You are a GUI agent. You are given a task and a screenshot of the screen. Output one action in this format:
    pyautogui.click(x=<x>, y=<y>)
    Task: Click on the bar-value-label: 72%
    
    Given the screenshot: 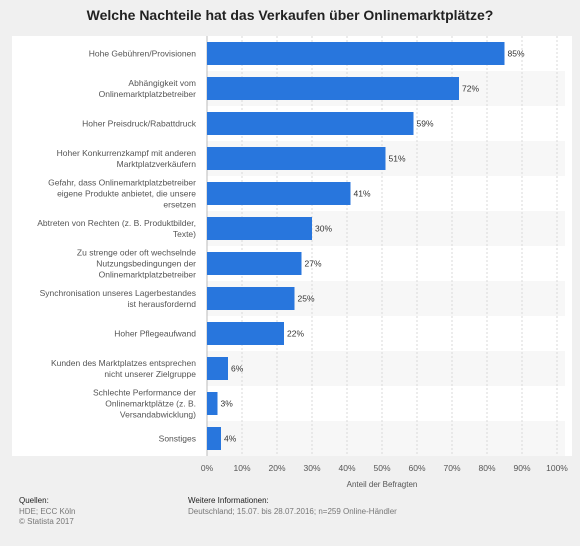 What is the action you would take?
    pyautogui.click(x=470, y=89)
    